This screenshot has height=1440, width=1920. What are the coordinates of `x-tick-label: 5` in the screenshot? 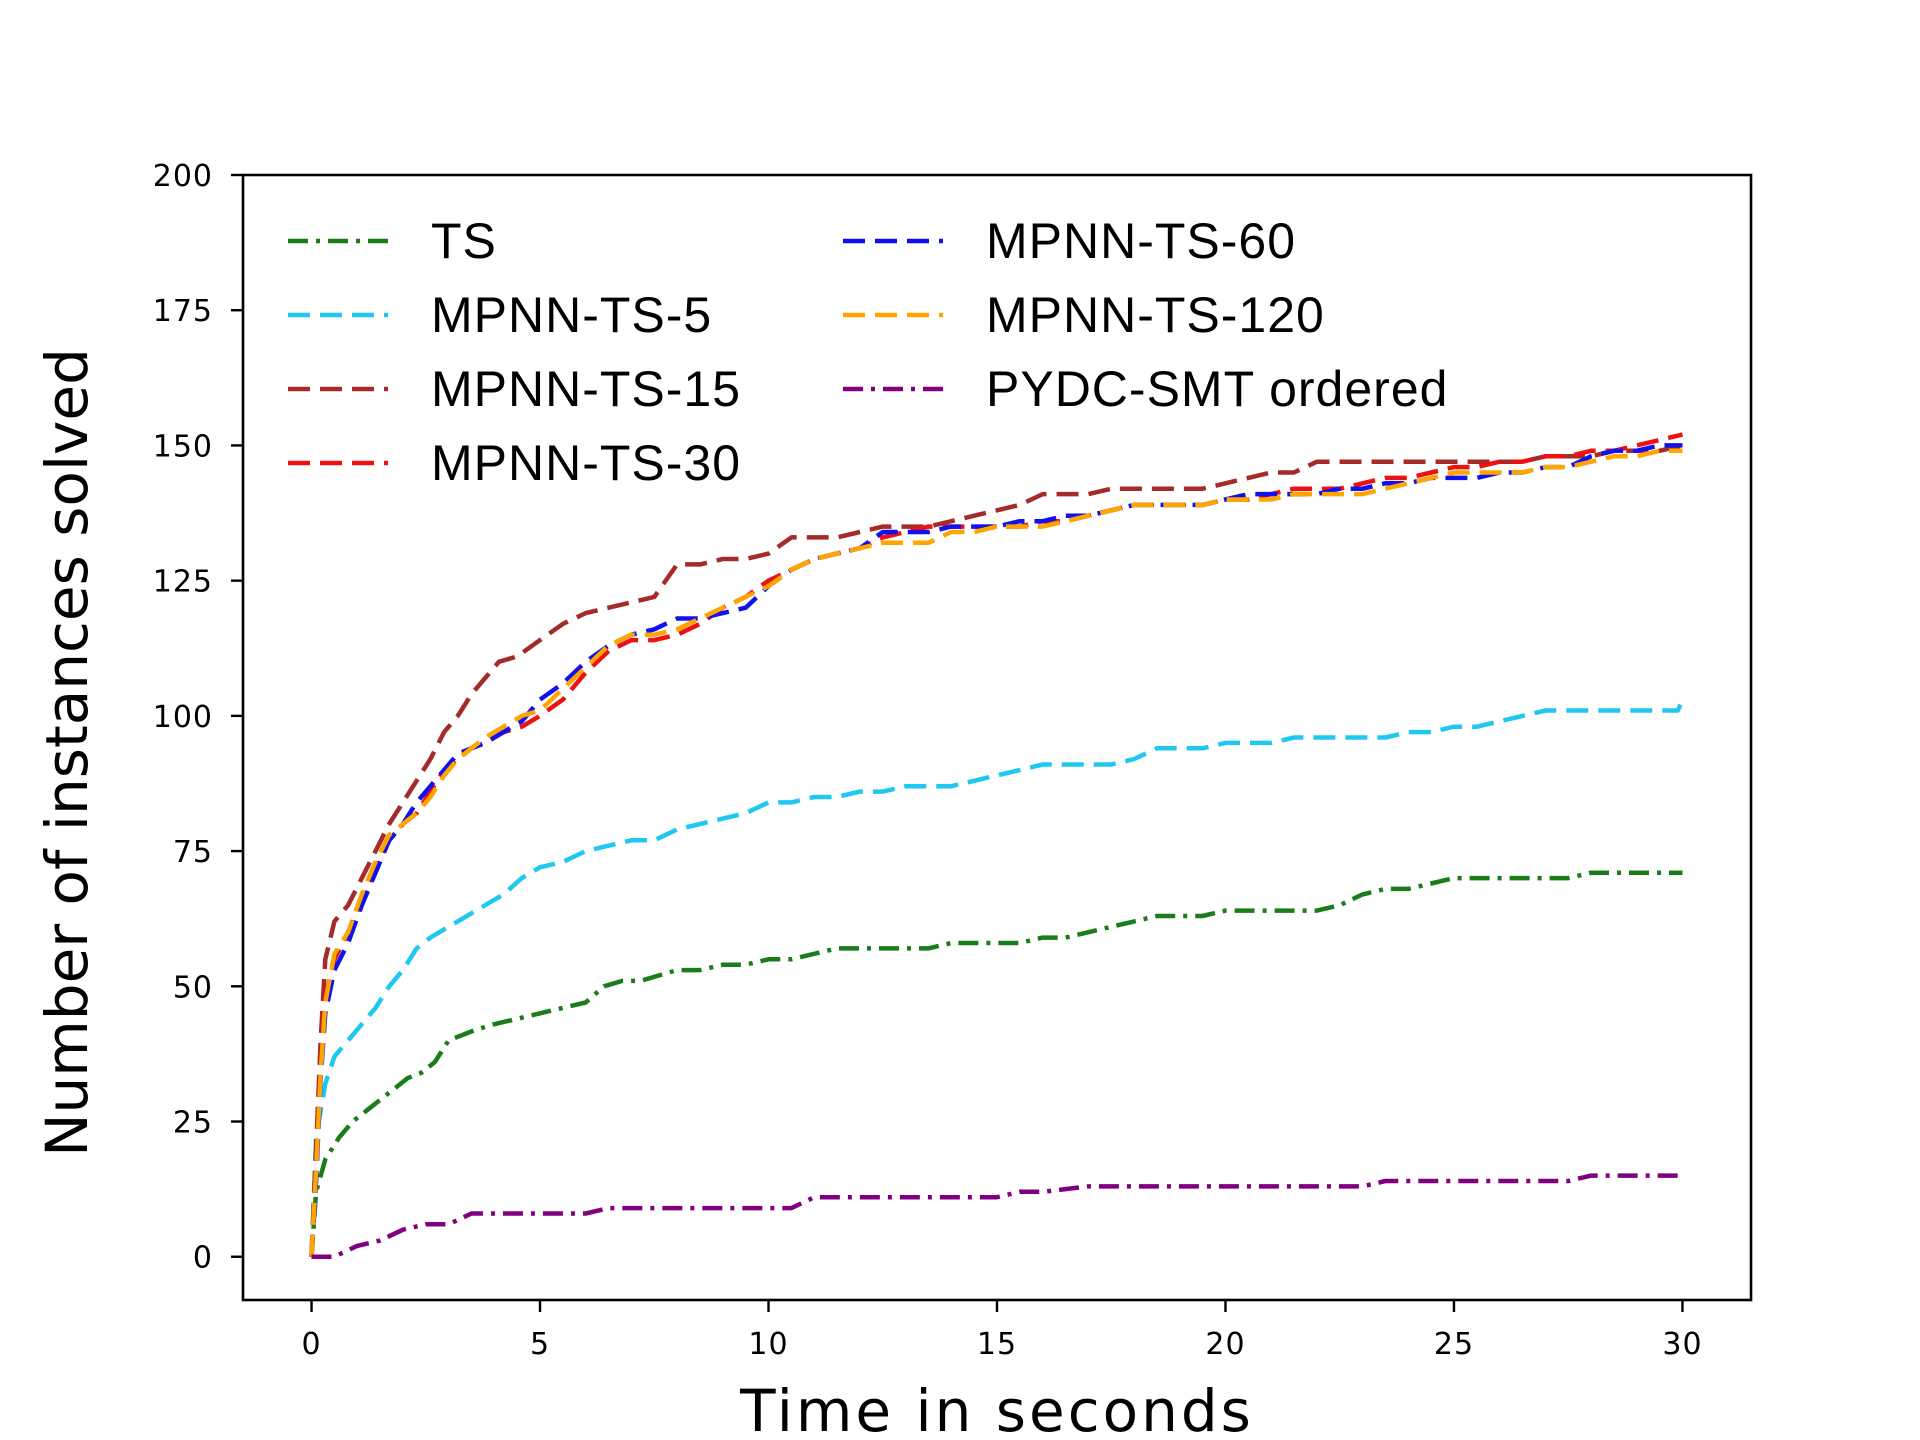 It's located at (540, 1344).